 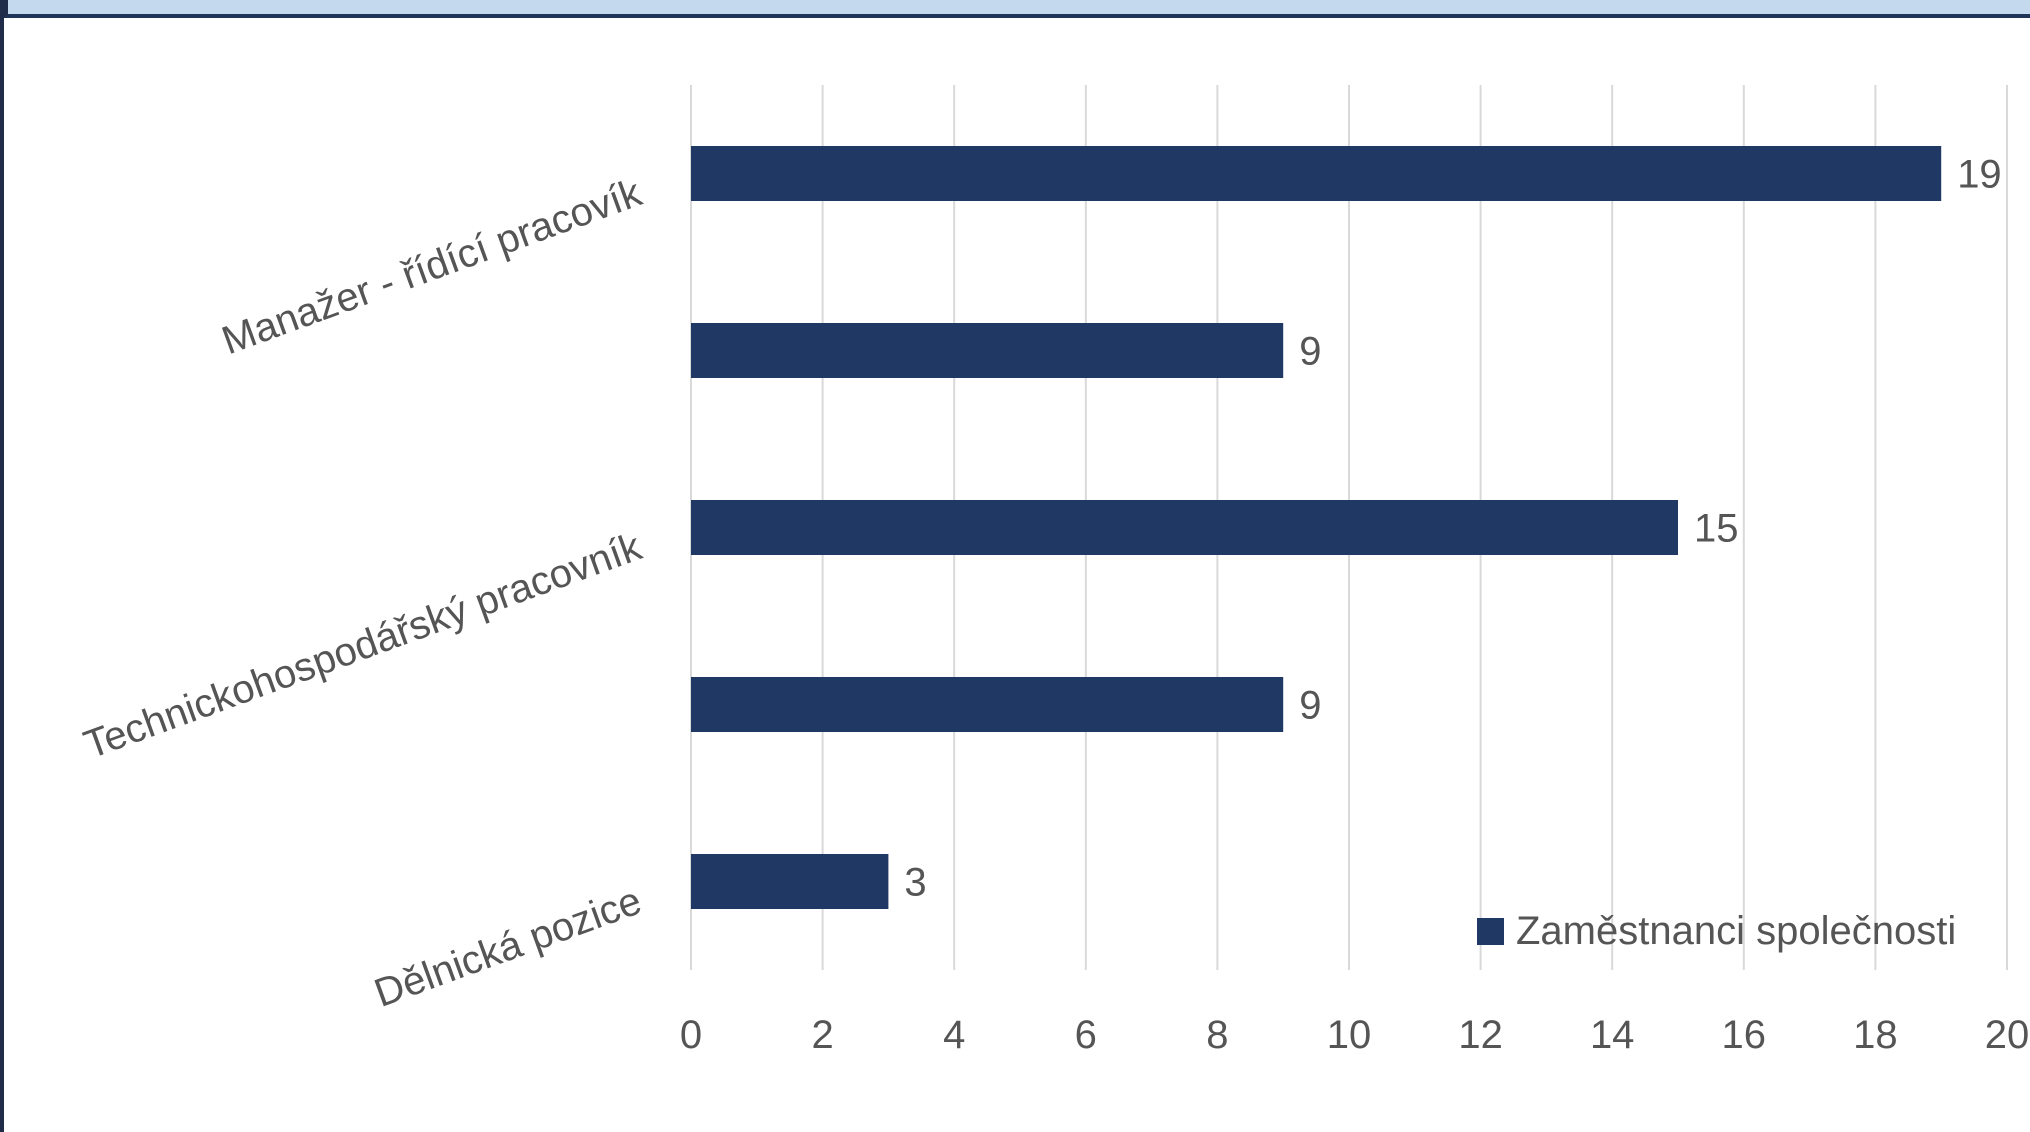 What do you see at coordinates (954, 1035) in the screenshot?
I see `x-tick-label: 4` at bounding box center [954, 1035].